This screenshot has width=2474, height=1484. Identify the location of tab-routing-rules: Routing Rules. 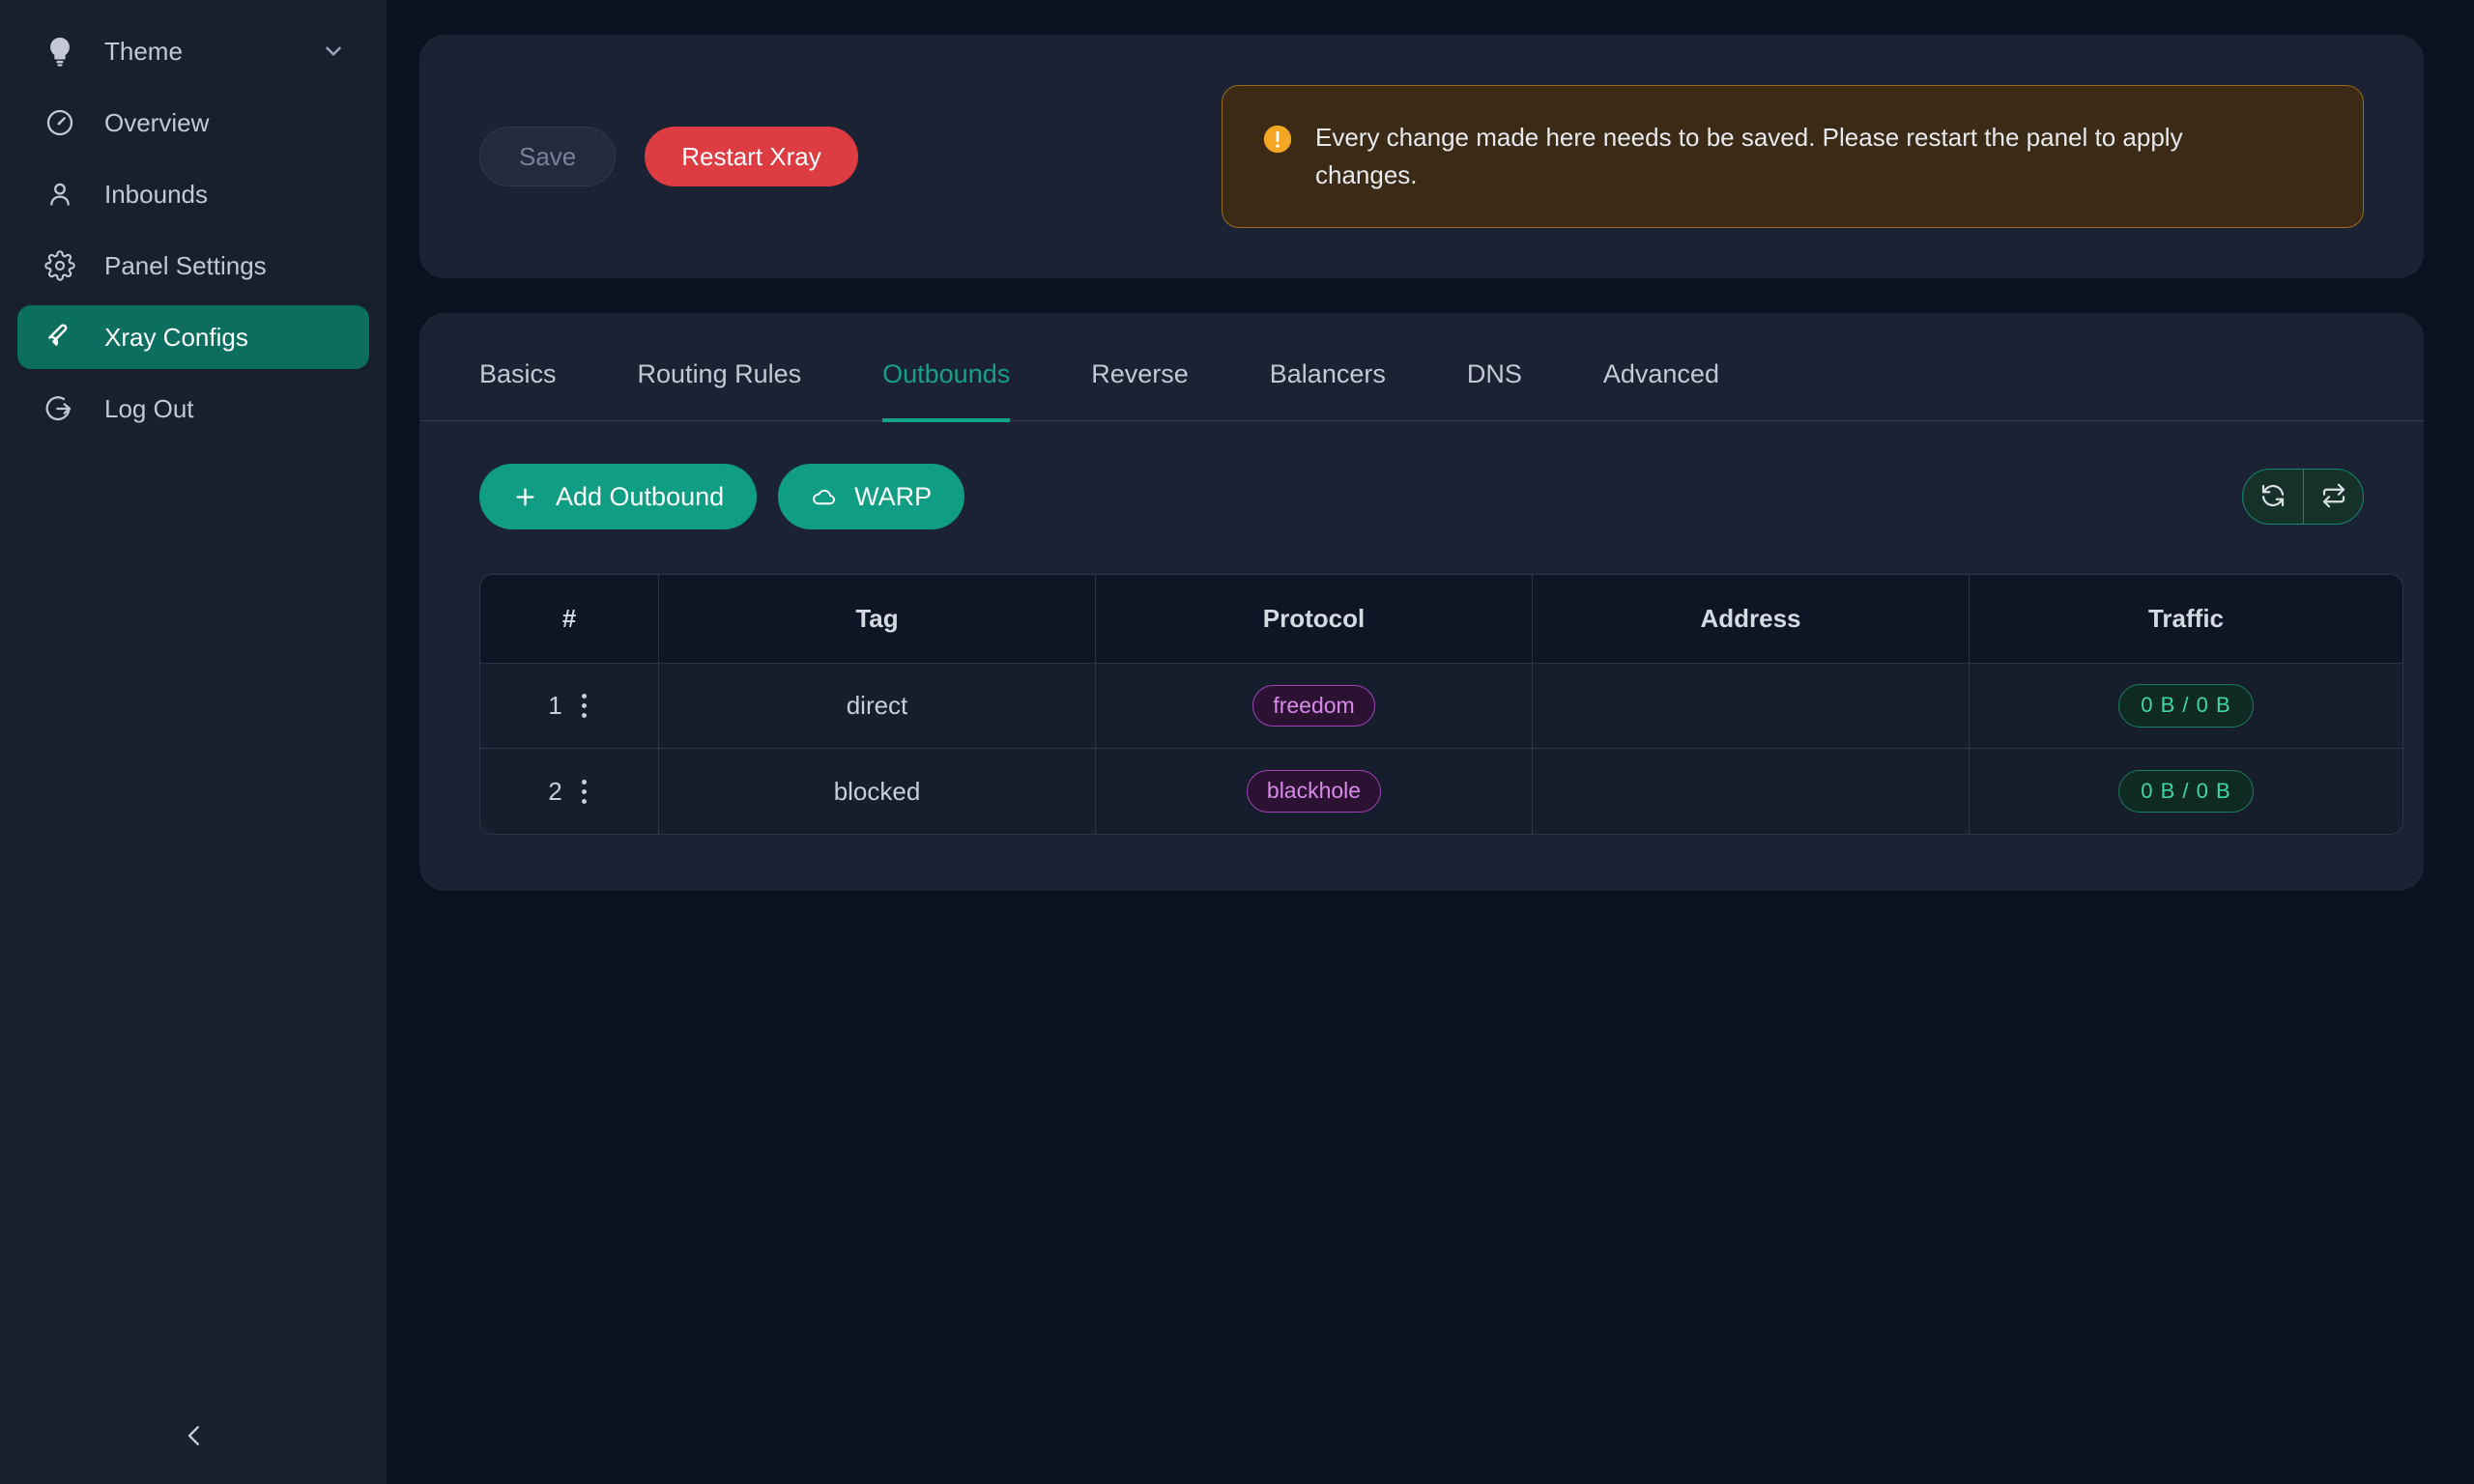
(720, 374).